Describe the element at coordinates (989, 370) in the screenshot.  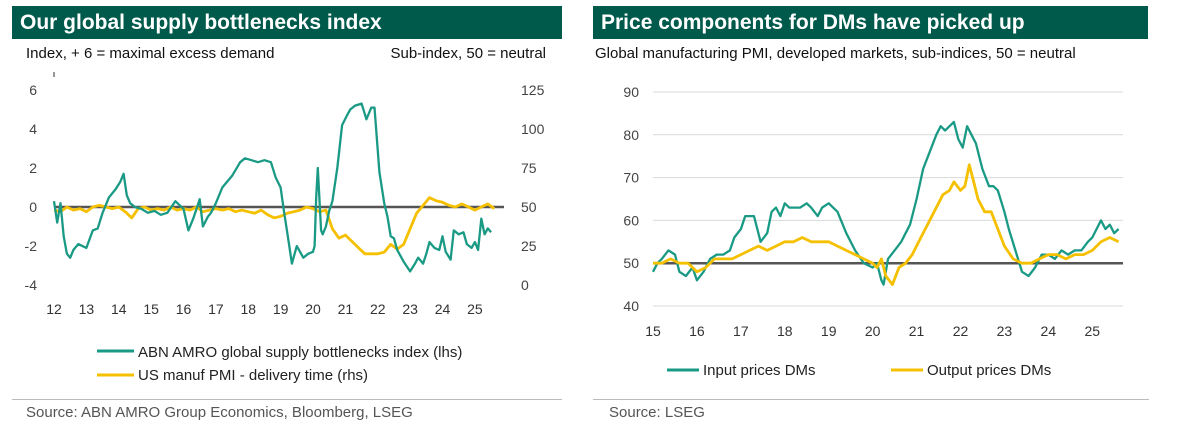
I see `legend-label-output-prices: Output prices DMs` at that location.